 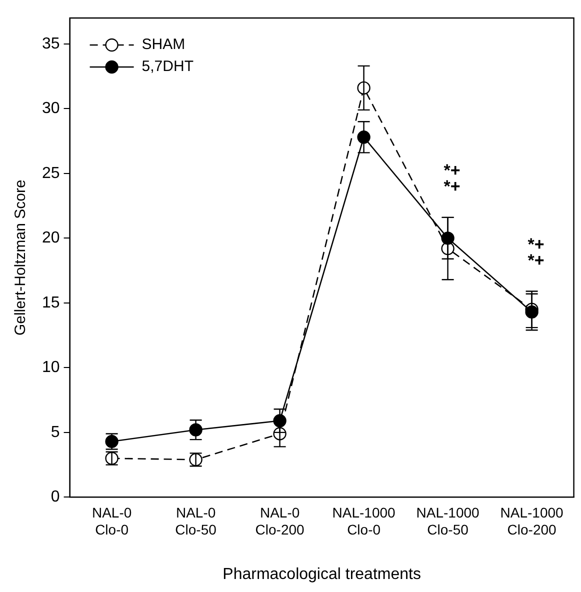 I want to click on x-tick-label: NAL-0 Clo-0, so click(x=112, y=521).